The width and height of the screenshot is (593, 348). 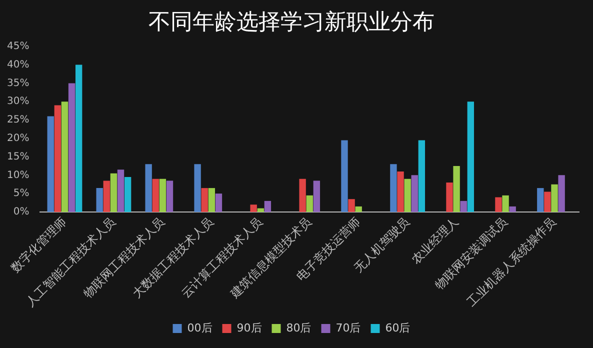 I want to click on y-tick-label: 30%, so click(x=18, y=102).